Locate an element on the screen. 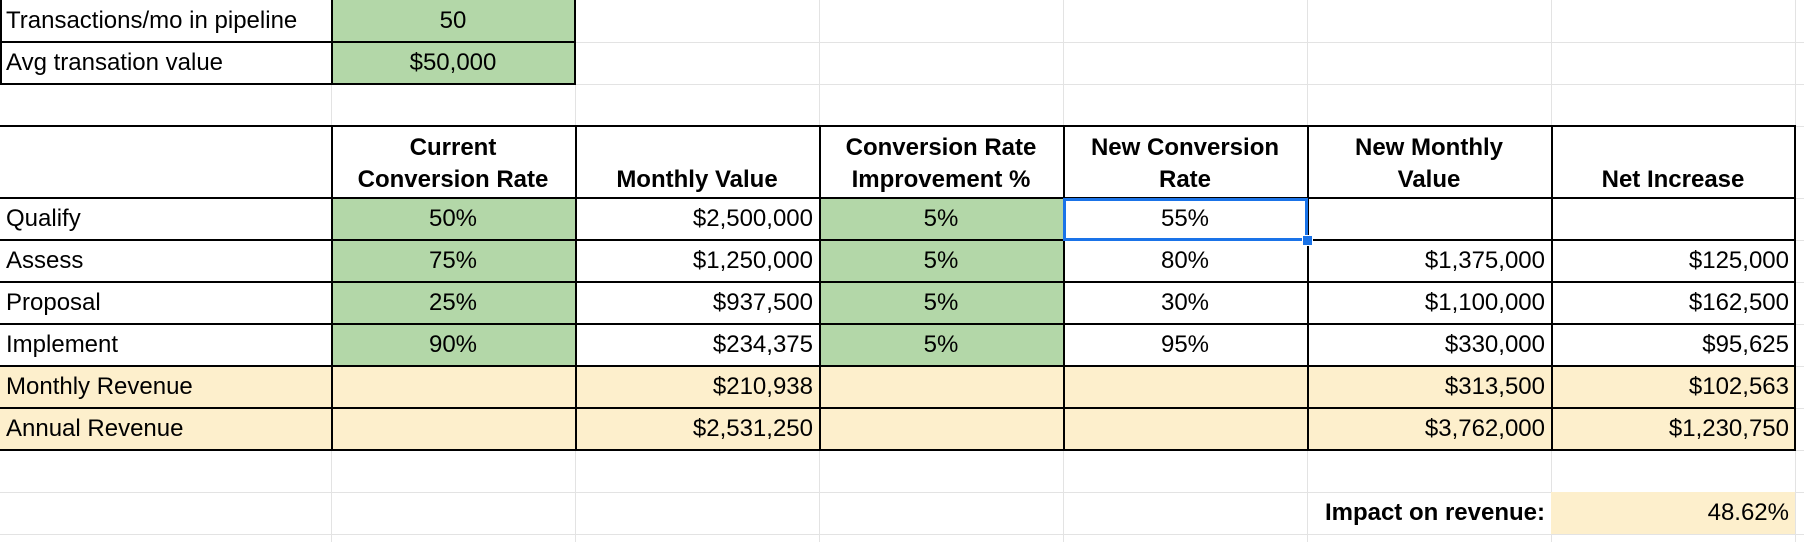  header-col6-line-1: New Monthly is located at coordinates (1429, 147).